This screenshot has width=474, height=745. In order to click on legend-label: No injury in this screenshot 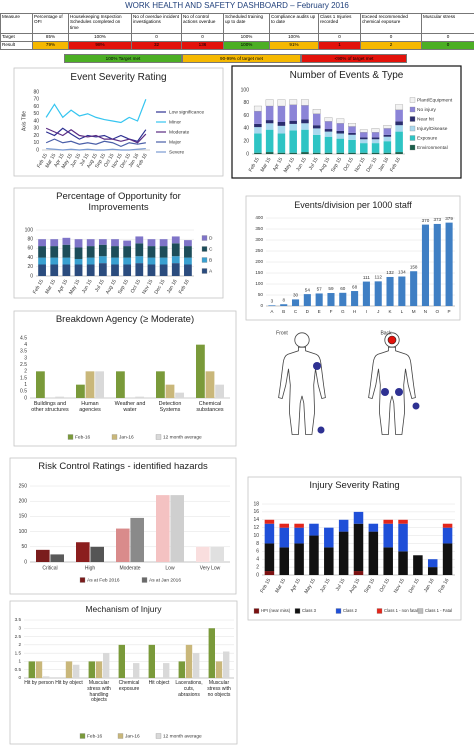, I will do `click(427, 110)`.